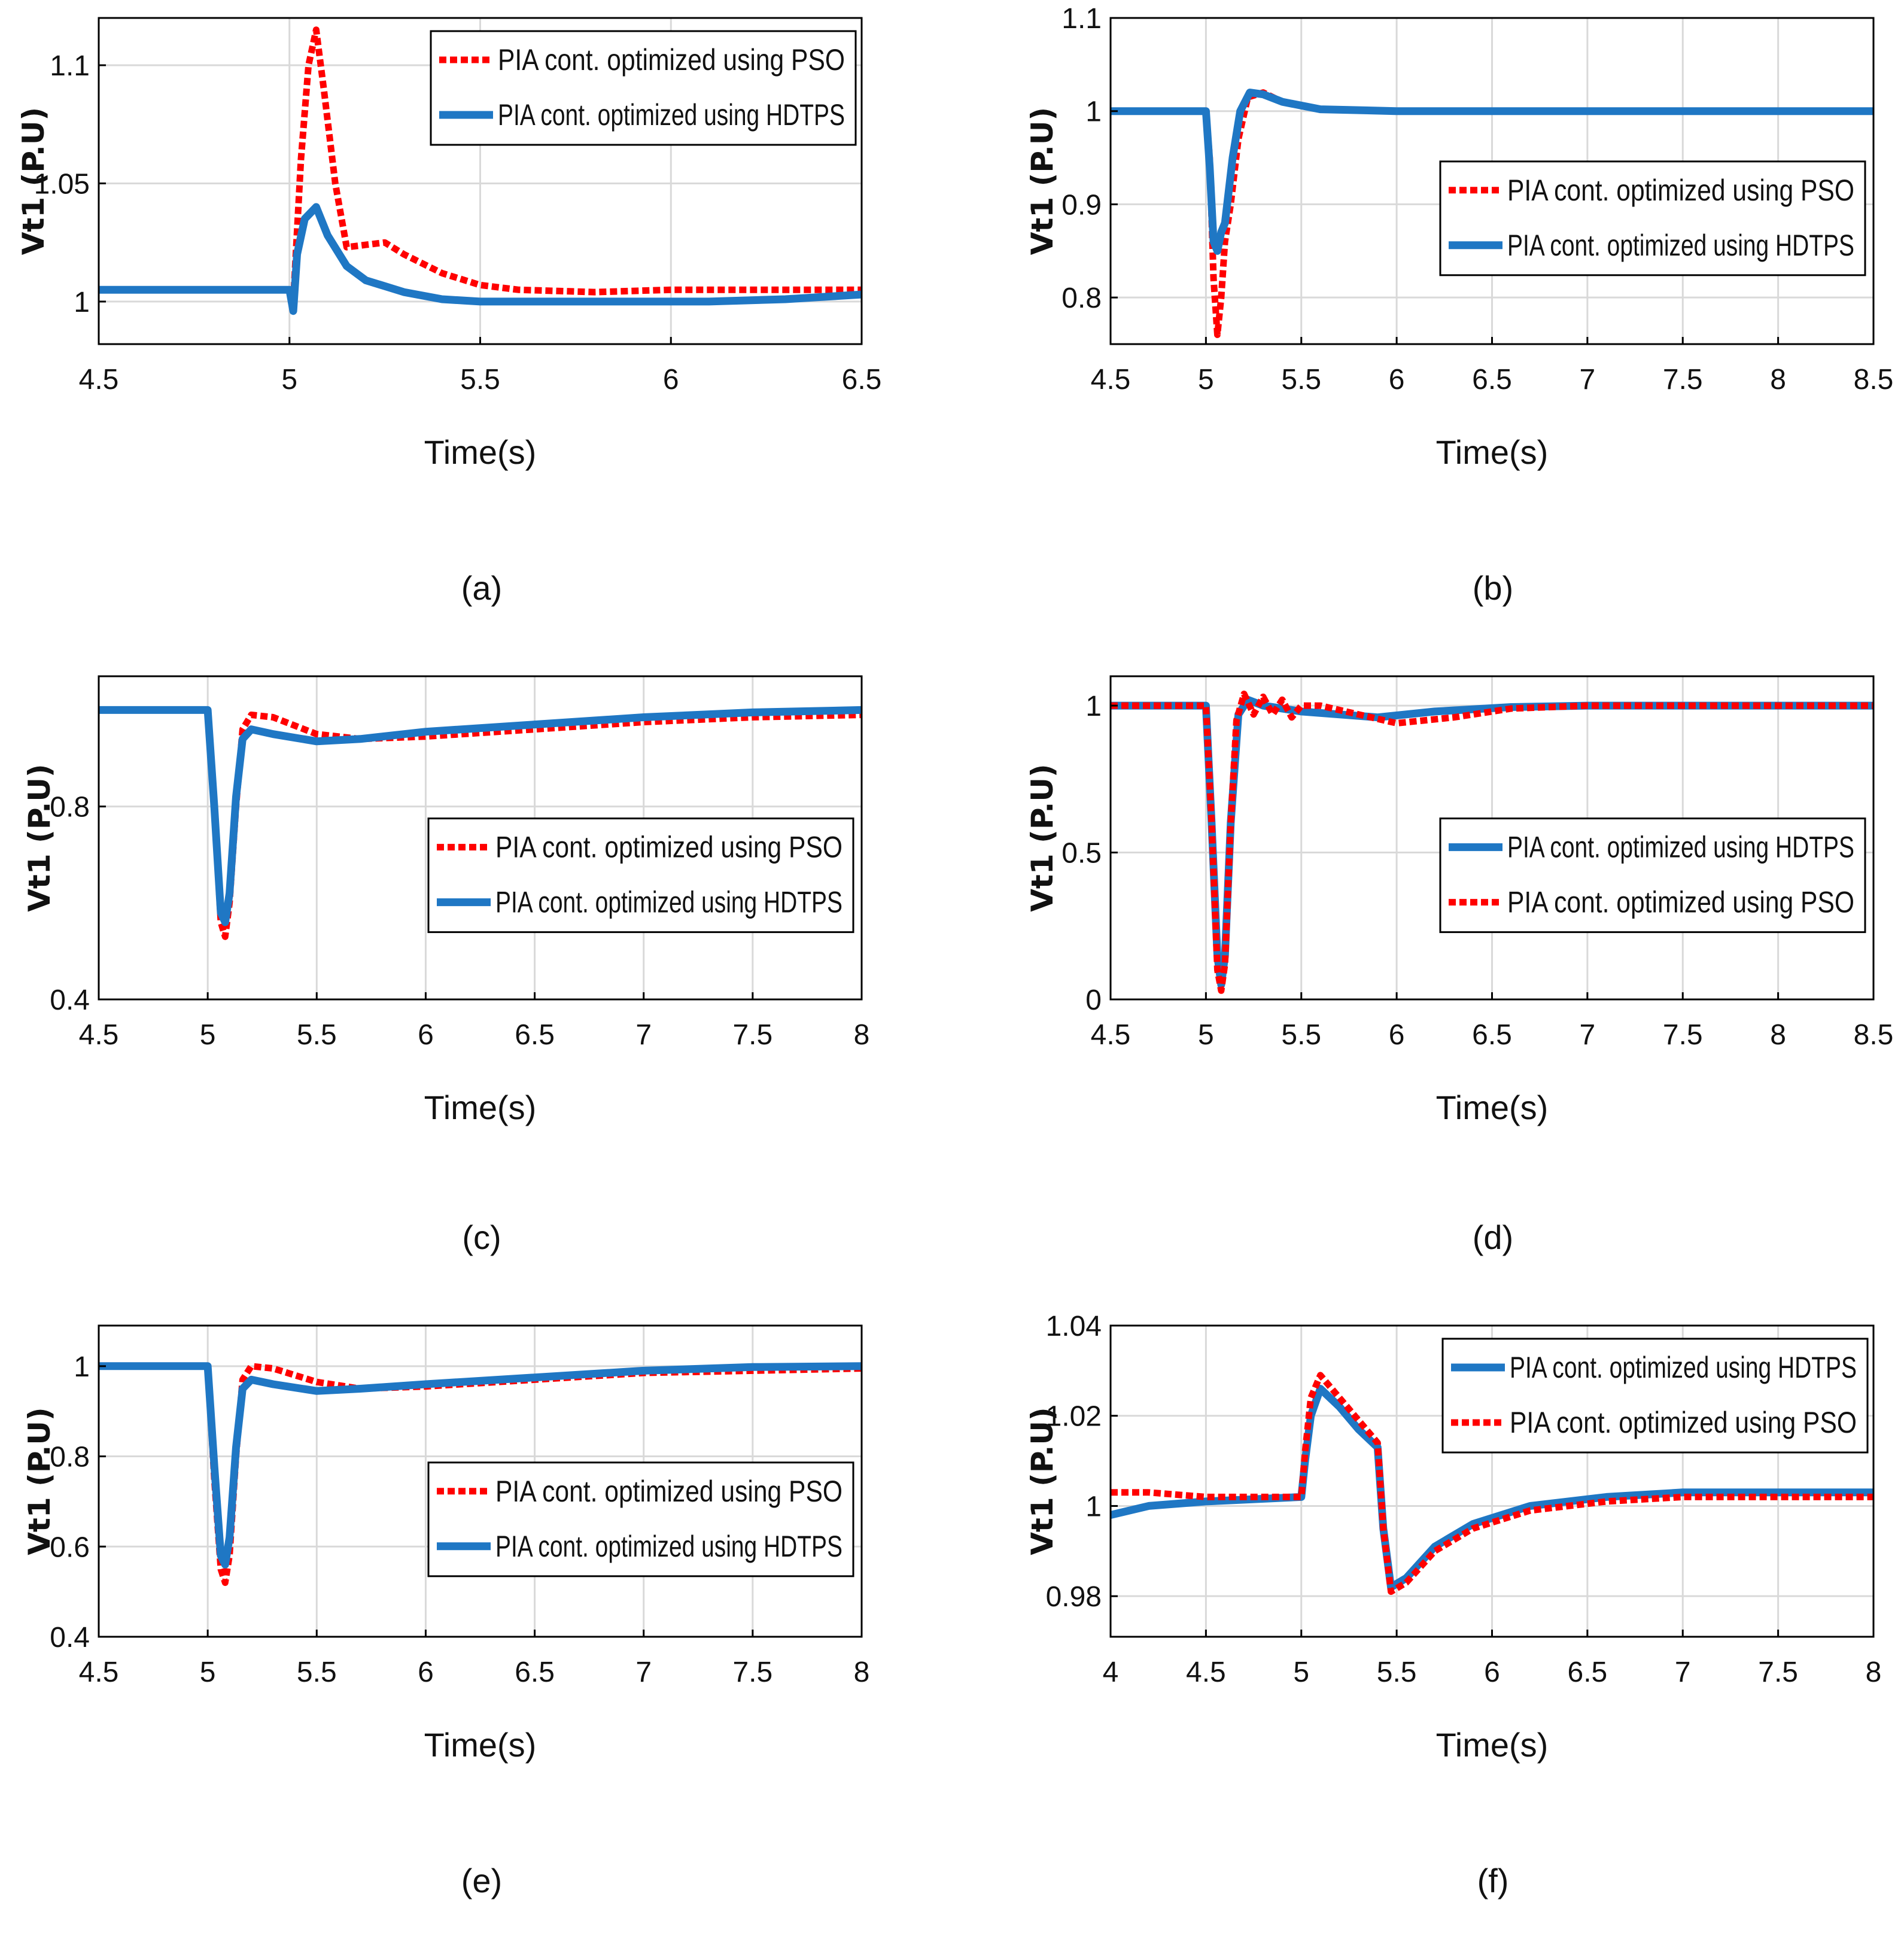 Image resolution: width=1904 pixels, height=1933 pixels. I want to click on y-tick-label: 1.02, so click(1074, 1417).